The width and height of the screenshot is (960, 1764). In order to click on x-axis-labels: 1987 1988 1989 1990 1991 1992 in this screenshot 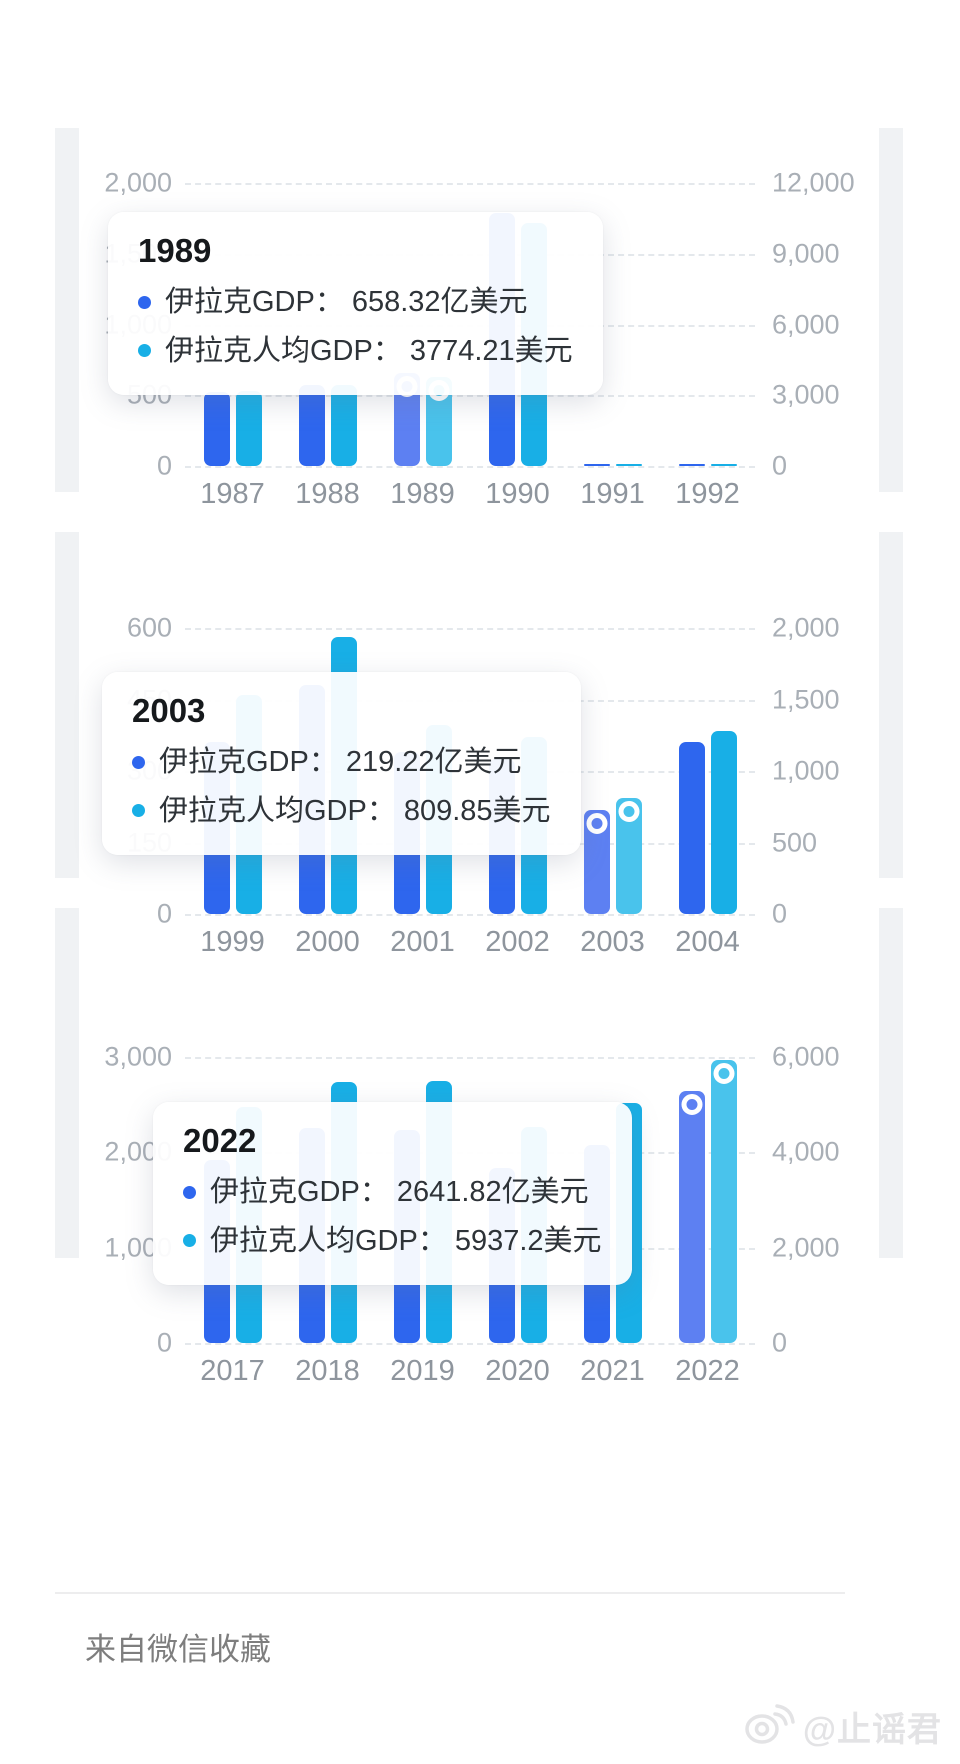, I will do `click(470, 494)`.